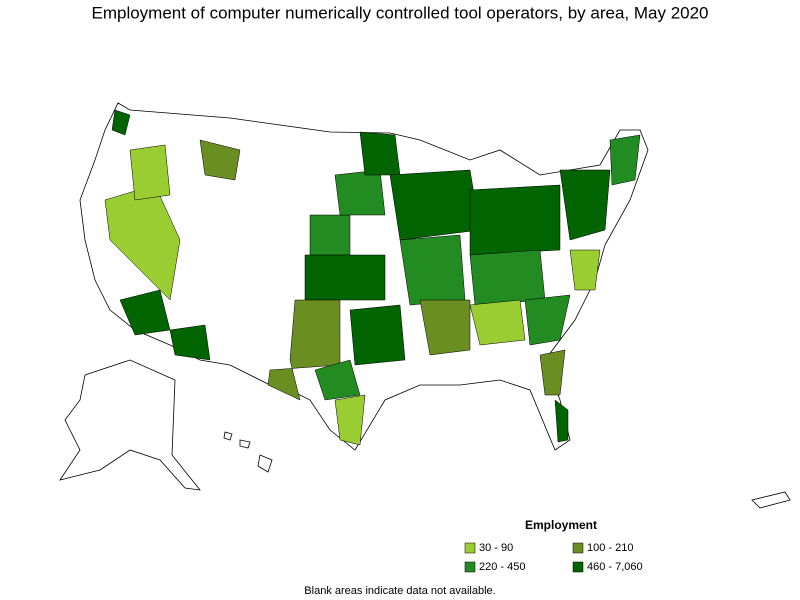 The image size is (800, 600). I want to click on alaska-outline, so click(130, 425).